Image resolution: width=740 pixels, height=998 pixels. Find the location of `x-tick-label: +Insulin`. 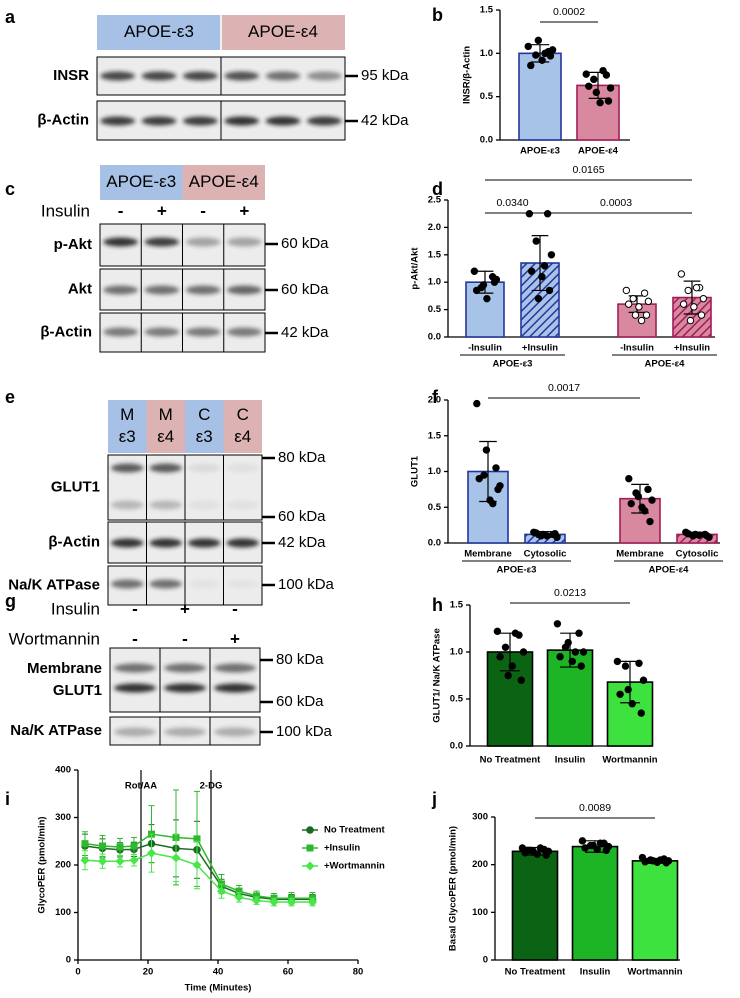

x-tick-label: +Insulin is located at coordinates (540, 348).